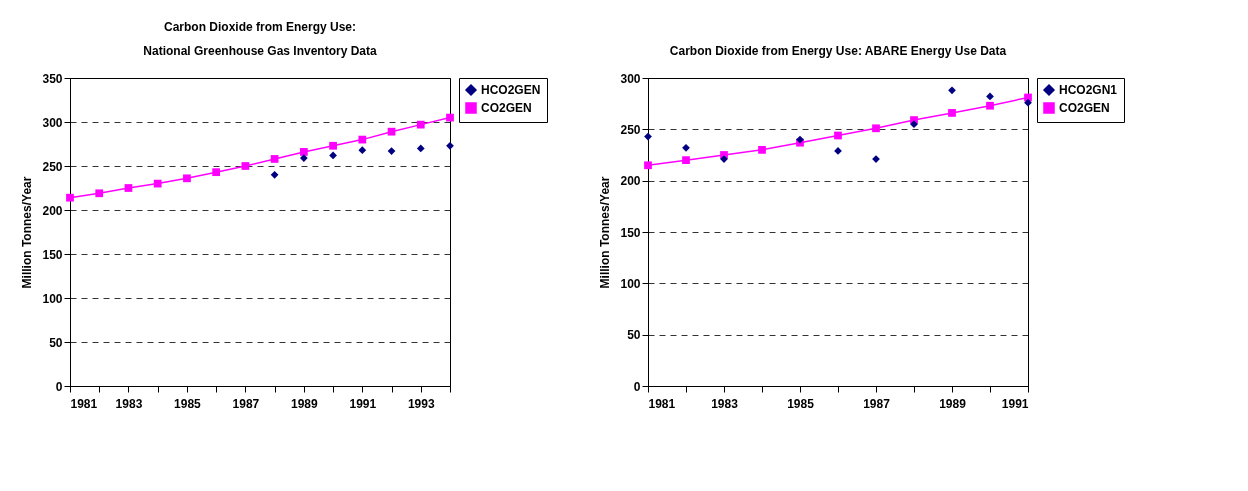  What do you see at coordinates (52, 78) in the screenshot?
I see `y-tick-label: 350` at bounding box center [52, 78].